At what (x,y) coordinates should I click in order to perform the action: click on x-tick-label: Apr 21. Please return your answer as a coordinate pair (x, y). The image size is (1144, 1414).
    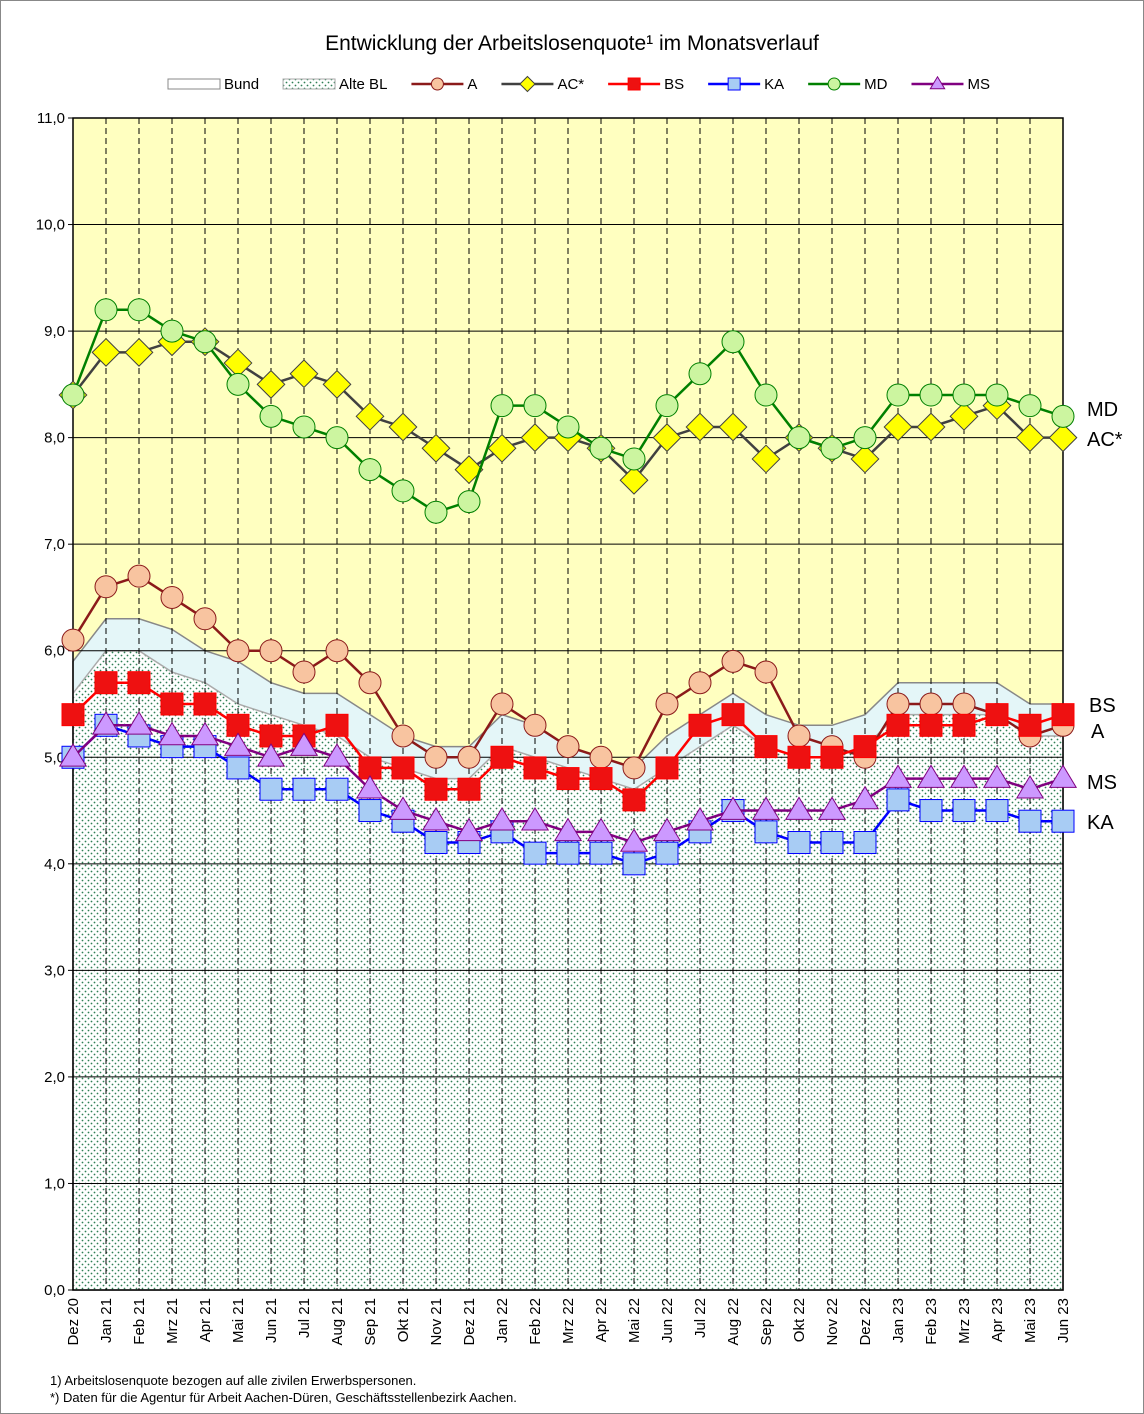
    Looking at the image, I should click on (205, 1320).